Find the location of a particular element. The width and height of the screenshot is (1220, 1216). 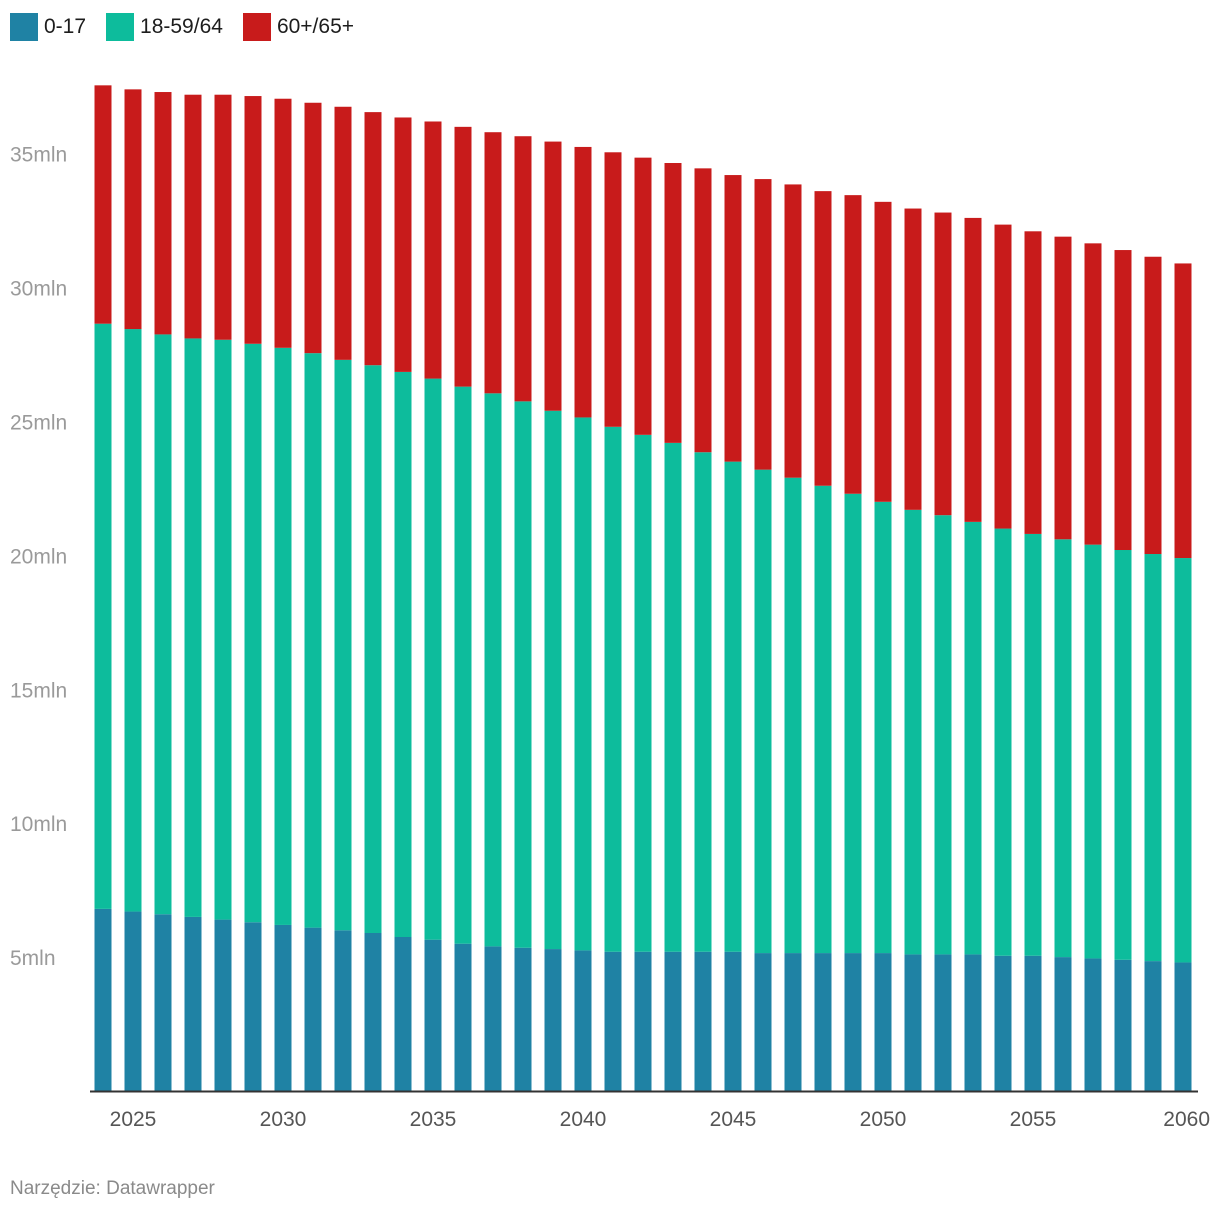

legend: 0-17 18-59/64 60+/65+ is located at coordinates (192, 27).